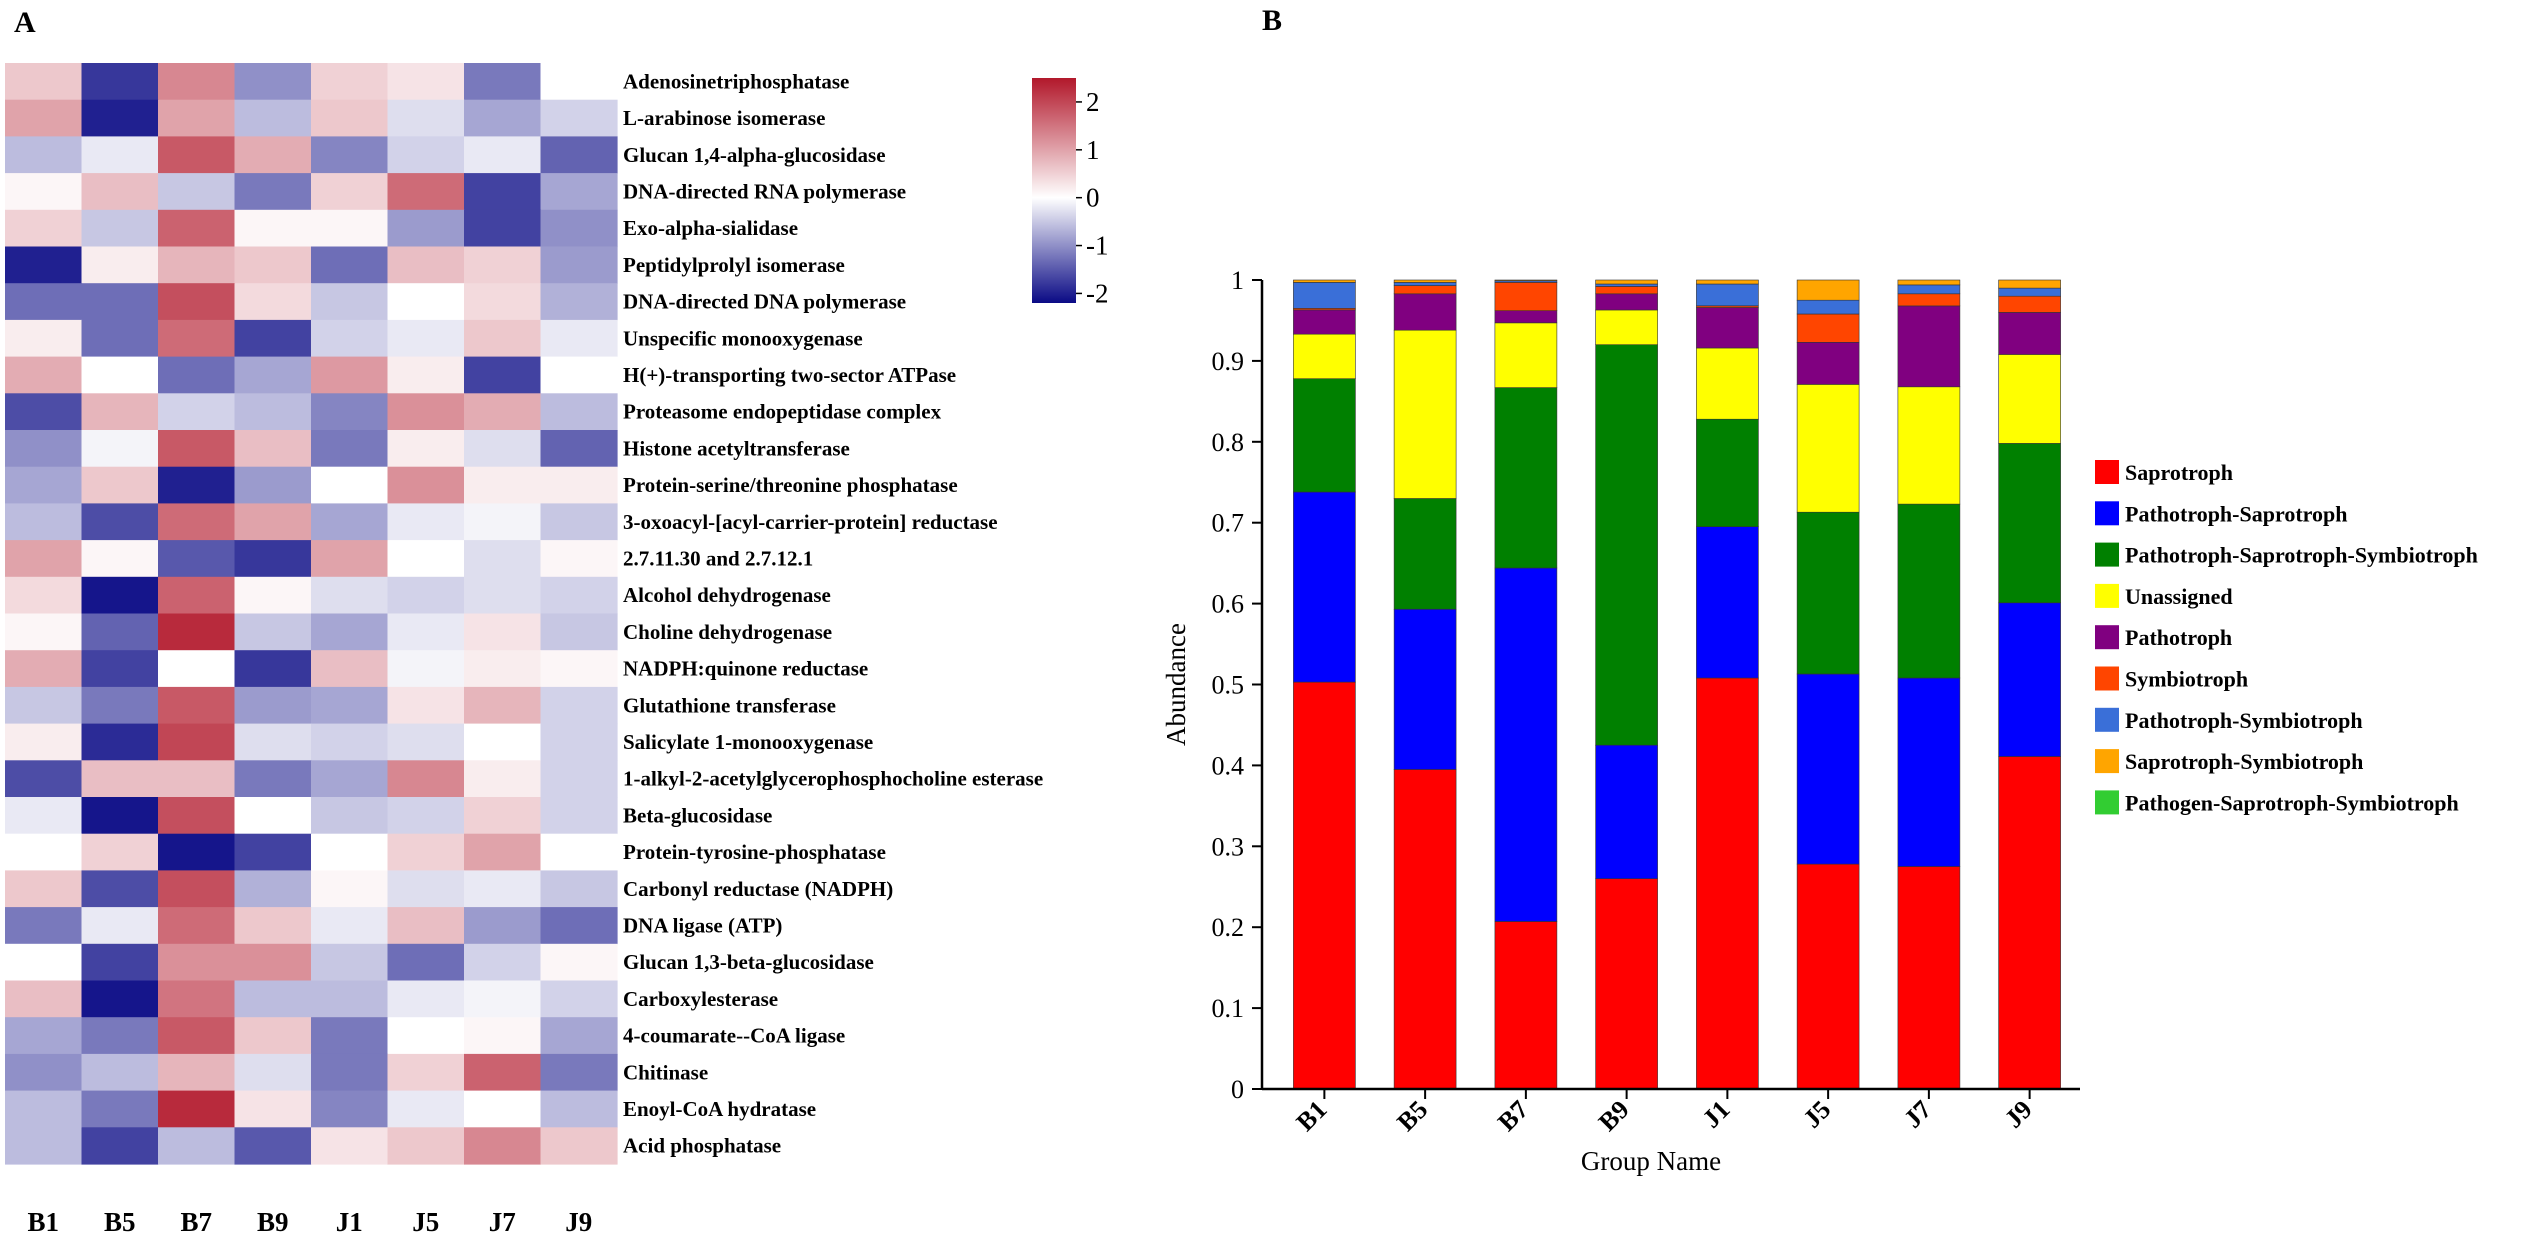 This screenshot has width=2543, height=1242. I want to click on heatmap-column-label: B1, so click(44, 1222).